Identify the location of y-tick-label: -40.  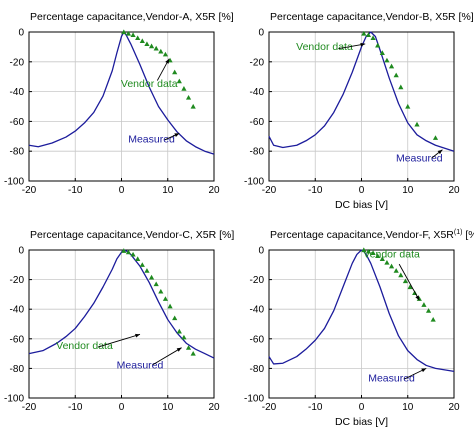
(257, 92).